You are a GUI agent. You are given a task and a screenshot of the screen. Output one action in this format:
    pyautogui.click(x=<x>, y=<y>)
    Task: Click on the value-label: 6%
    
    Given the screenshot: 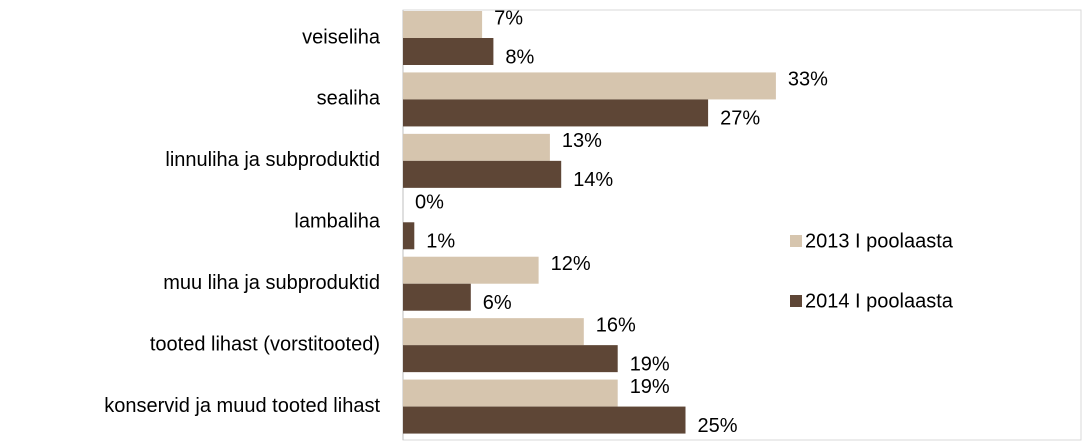 What is the action you would take?
    pyautogui.click(x=497, y=303)
    